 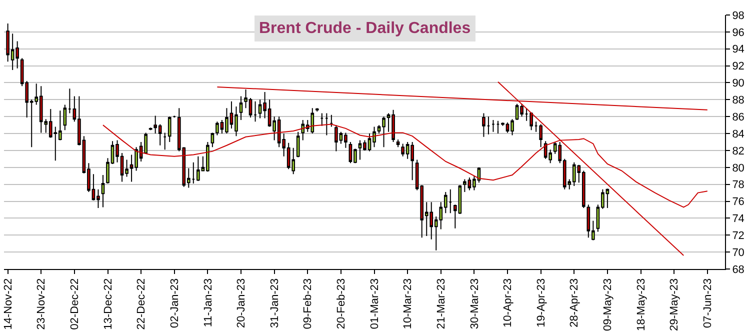 What do you see at coordinates (208, 303) in the screenshot?
I see `x-tick-label: 11-Jan-23` at bounding box center [208, 303].